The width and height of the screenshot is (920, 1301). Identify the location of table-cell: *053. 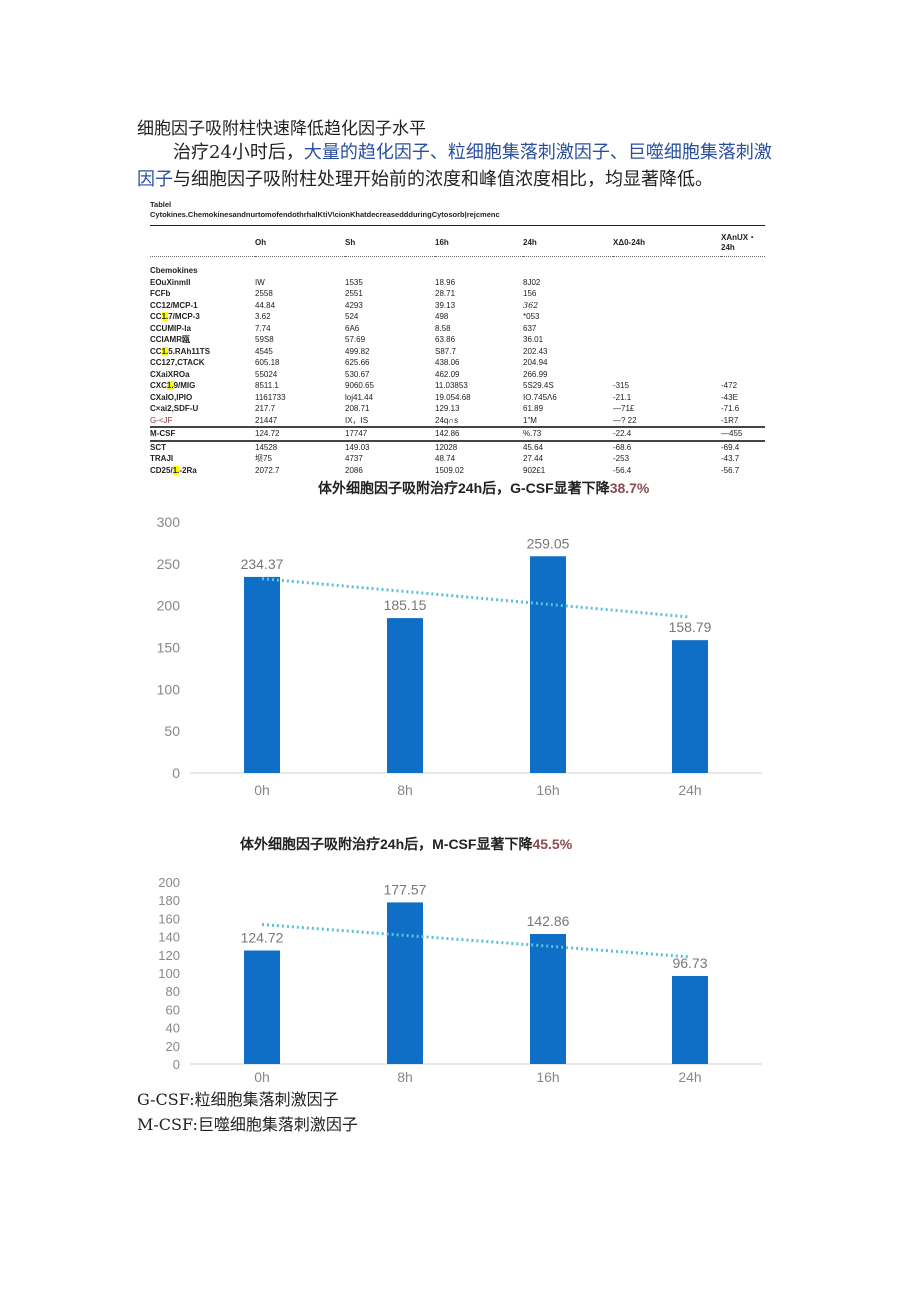
(531, 316).